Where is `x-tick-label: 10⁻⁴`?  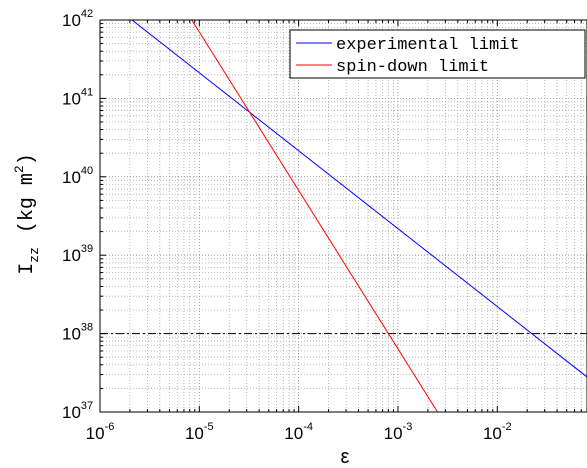
x-tick-label: 10⁻⁴ is located at coordinates (298, 432).